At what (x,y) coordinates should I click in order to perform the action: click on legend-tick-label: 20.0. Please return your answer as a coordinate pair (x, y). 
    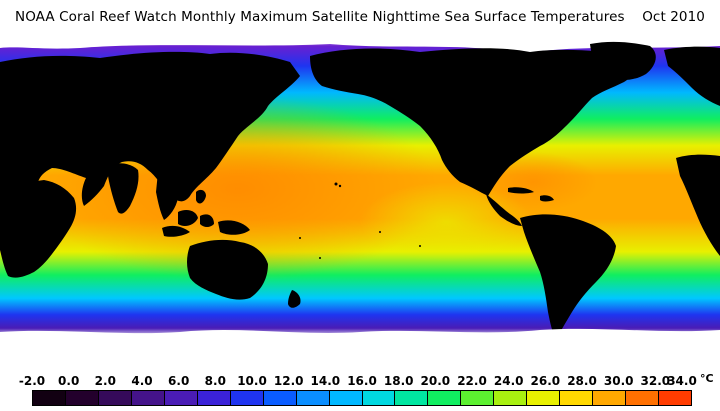
    Looking at the image, I should click on (435, 381).